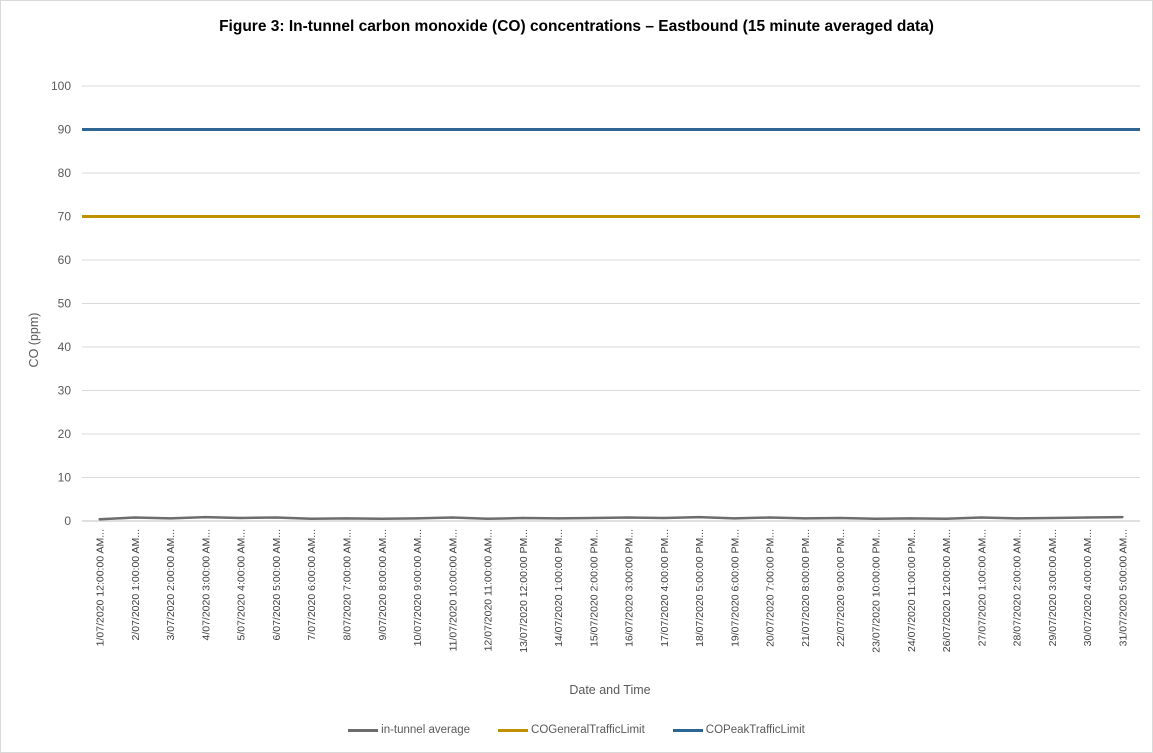  I want to click on y-tick-label: 10, so click(65, 478).